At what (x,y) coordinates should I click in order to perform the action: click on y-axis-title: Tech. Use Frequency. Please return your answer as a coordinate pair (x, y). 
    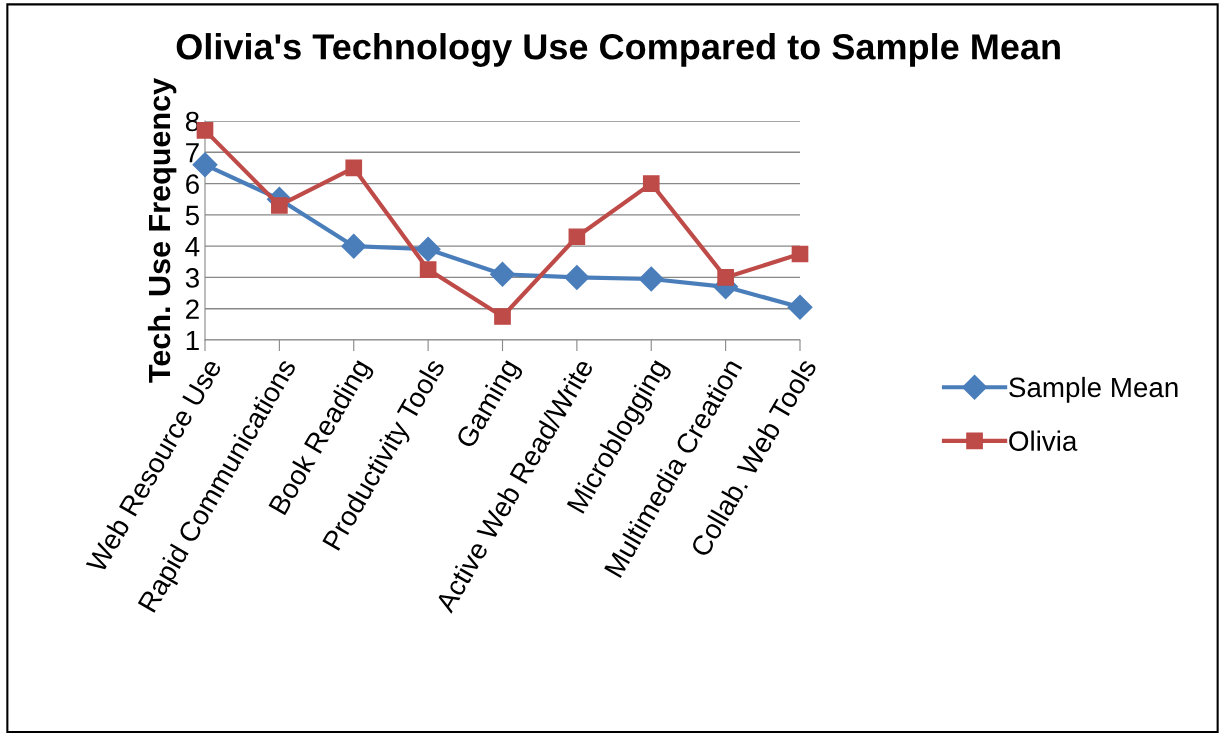
    Looking at the image, I should click on (162, 230).